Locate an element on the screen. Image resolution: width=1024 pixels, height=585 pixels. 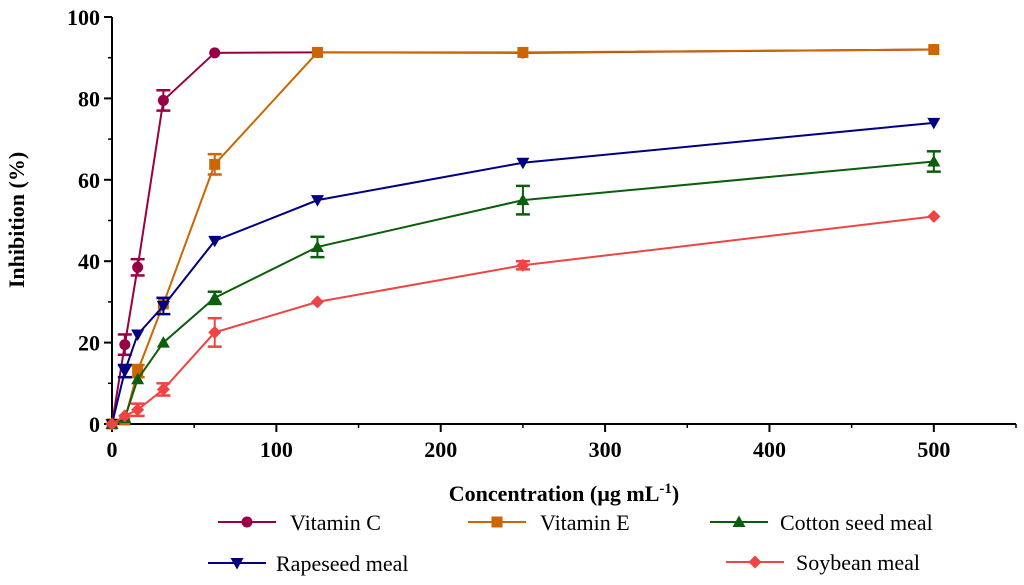
x-tick-label: 400 is located at coordinates (769, 449).